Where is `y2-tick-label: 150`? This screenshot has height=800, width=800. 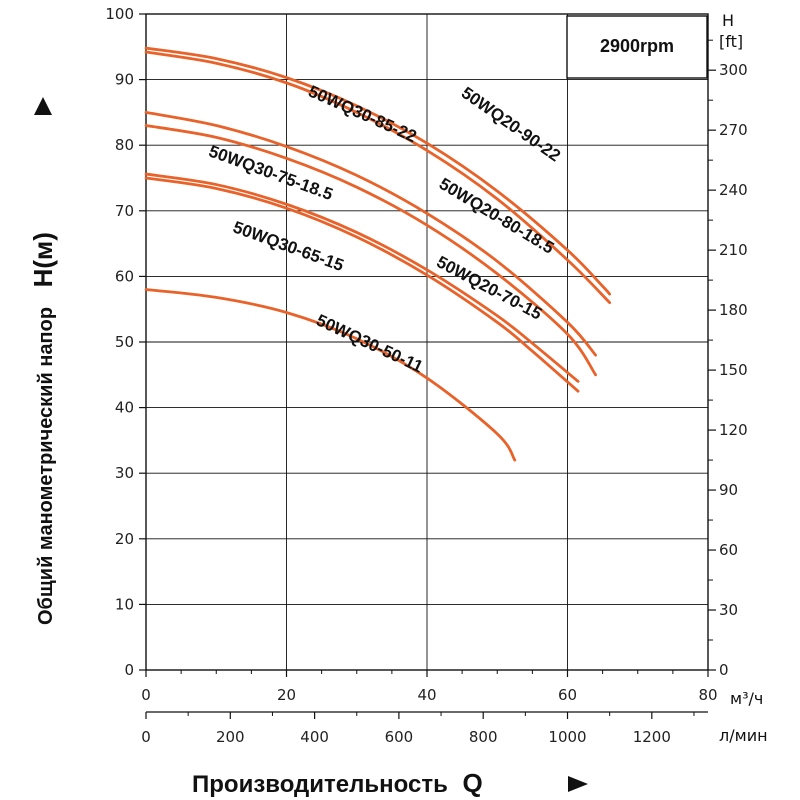
y2-tick-label: 150 is located at coordinates (733, 370).